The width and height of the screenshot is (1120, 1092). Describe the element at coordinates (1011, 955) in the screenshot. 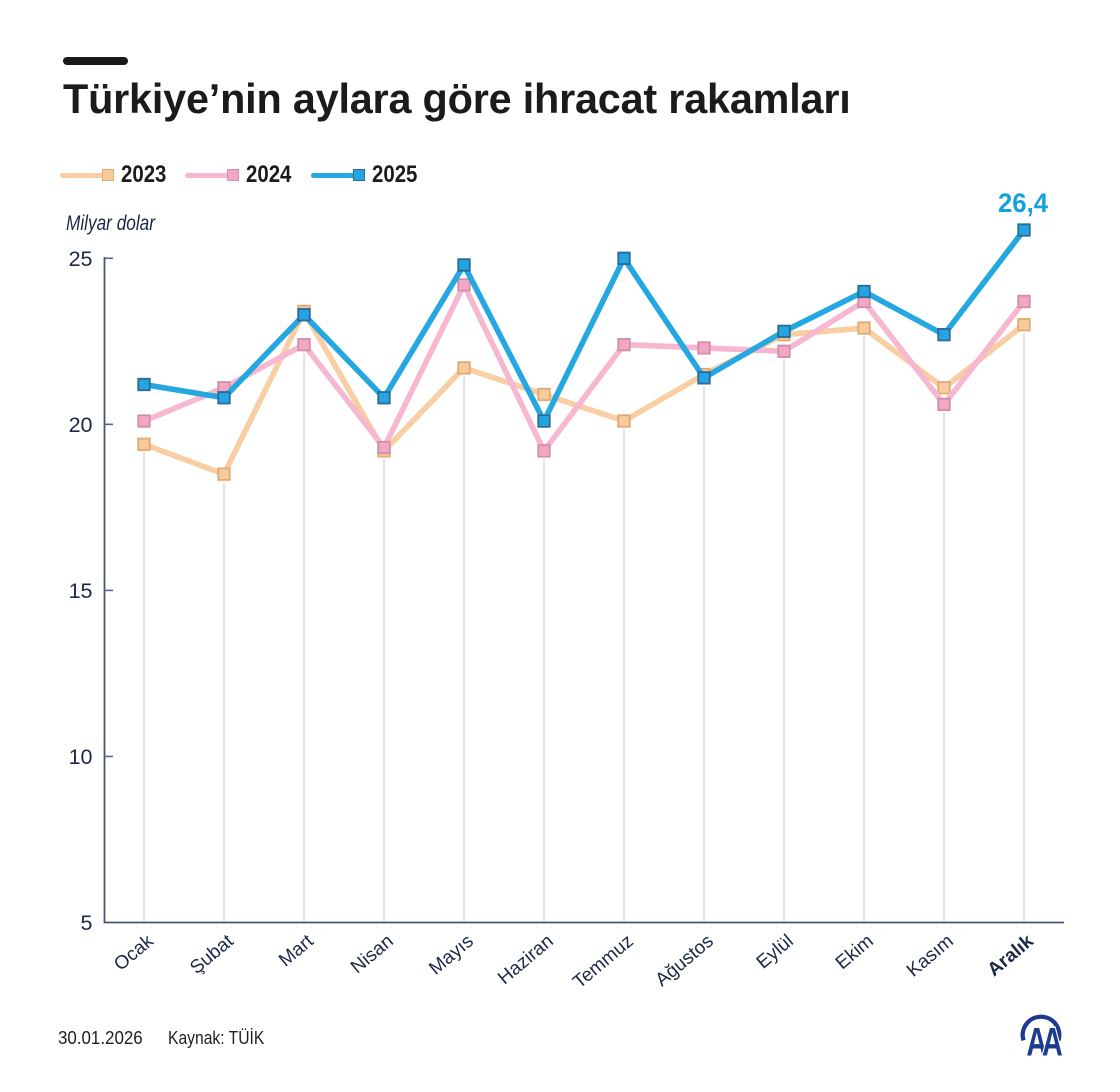

I see `x-label-Aralık: Aralık` at that location.